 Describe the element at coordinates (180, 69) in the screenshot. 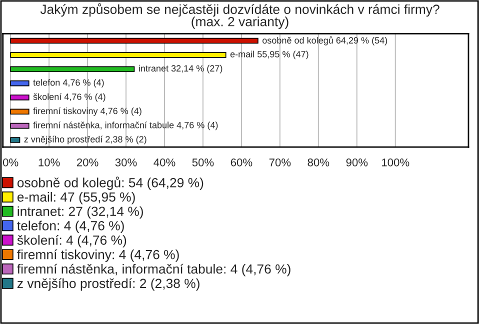

I see `data-label: intranet 32,14 % (27)` at that location.